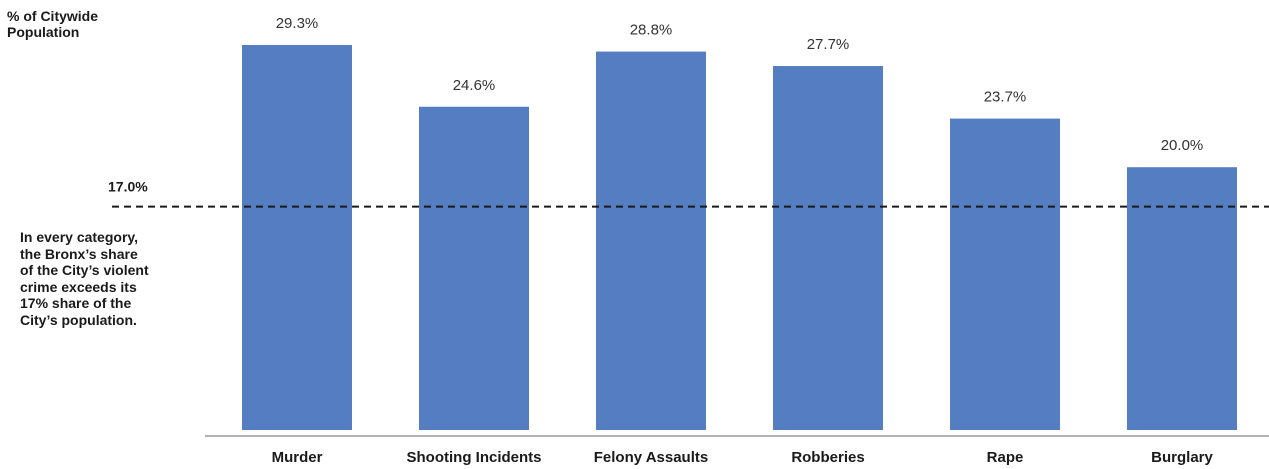 This screenshot has height=469, width=1269. I want to click on value-label: 20.0%, so click(1182, 145).